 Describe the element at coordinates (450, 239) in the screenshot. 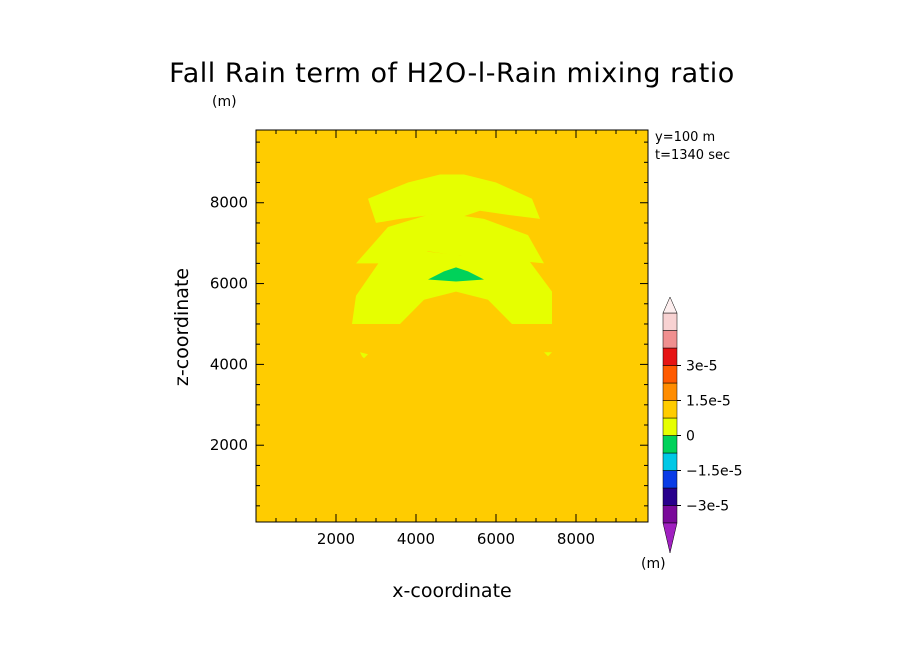

I see `region-middle-arc` at that location.